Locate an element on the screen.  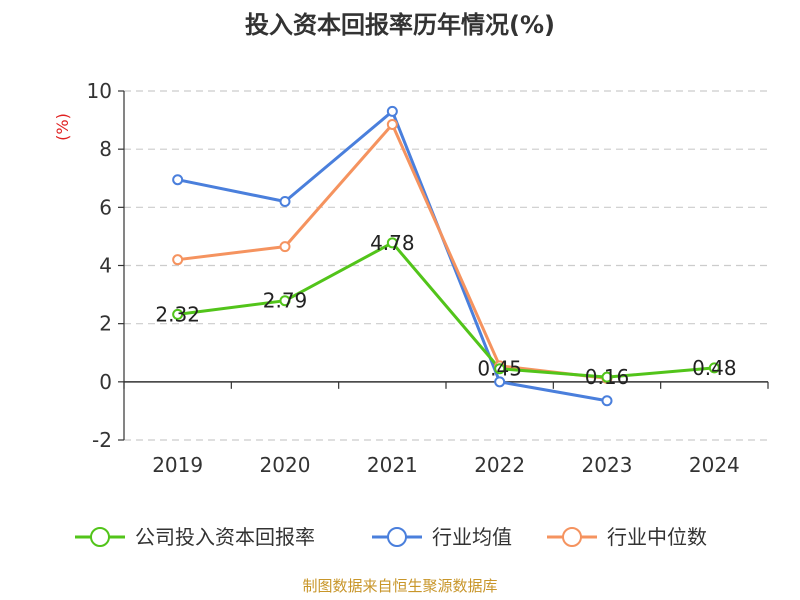
chart-title: 投入资本回报率历年情况(%) is located at coordinates (400, 25).